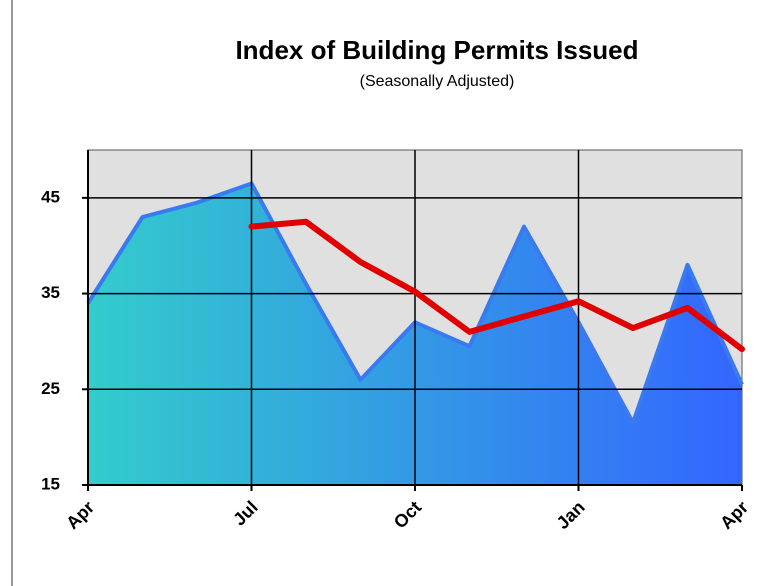 The width and height of the screenshot is (770, 586). I want to click on x-tick-label: Jul, so click(245, 513).